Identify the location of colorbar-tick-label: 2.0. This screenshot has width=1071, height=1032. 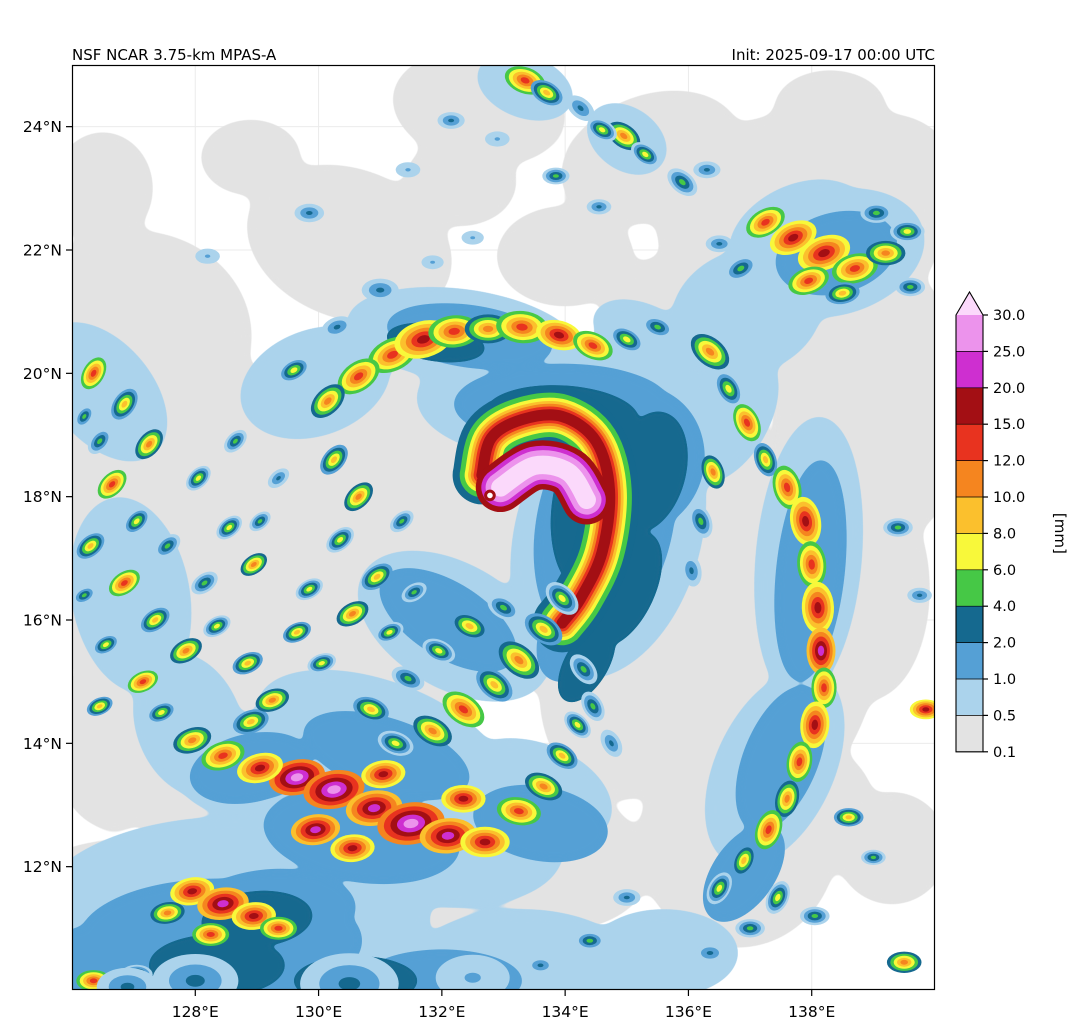
(1004, 644).